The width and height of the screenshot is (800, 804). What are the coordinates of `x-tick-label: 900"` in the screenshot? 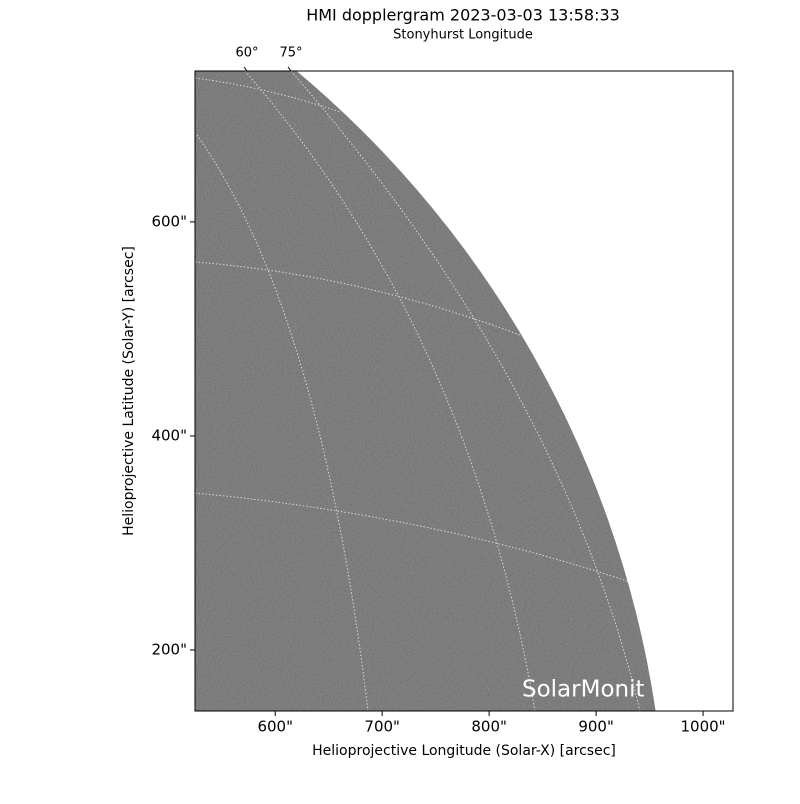 It's located at (596, 727).